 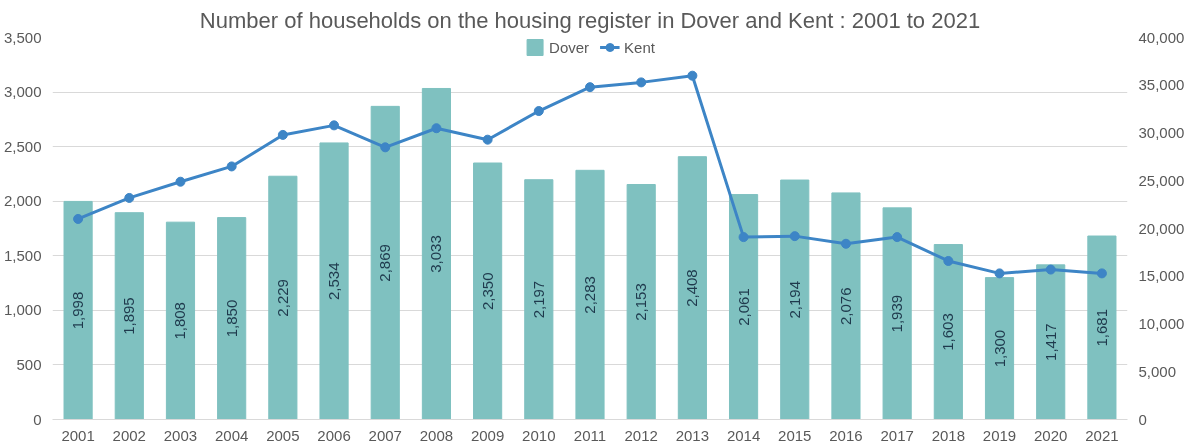 What do you see at coordinates (22, 255) in the screenshot?
I see `y-tick-label: 1,500` at bounding box center [22, 255].